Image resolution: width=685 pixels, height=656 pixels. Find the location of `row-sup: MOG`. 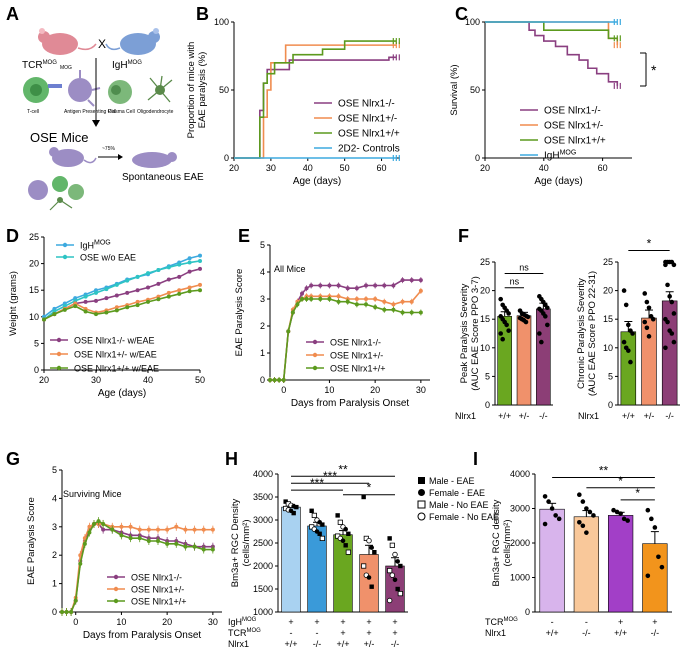

row-sup: MOG is located at coordinates (254, 631).